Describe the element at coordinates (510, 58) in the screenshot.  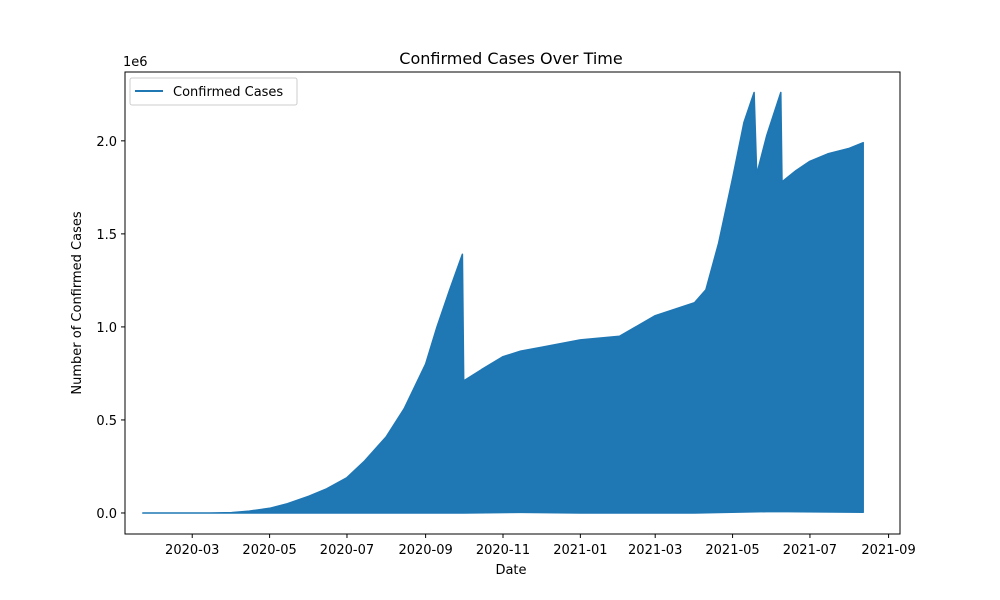
I see `chart-title: Confirmed Cases Over Time` at that location.